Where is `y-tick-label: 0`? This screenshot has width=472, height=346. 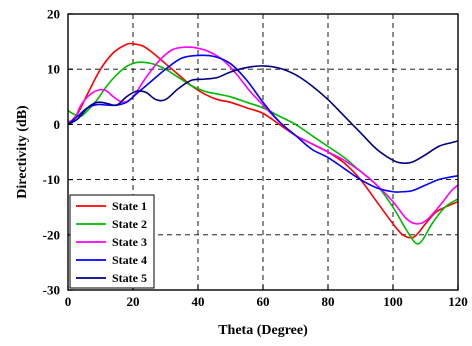
y-tick-label: 0 is located at coordinates (57, 124).